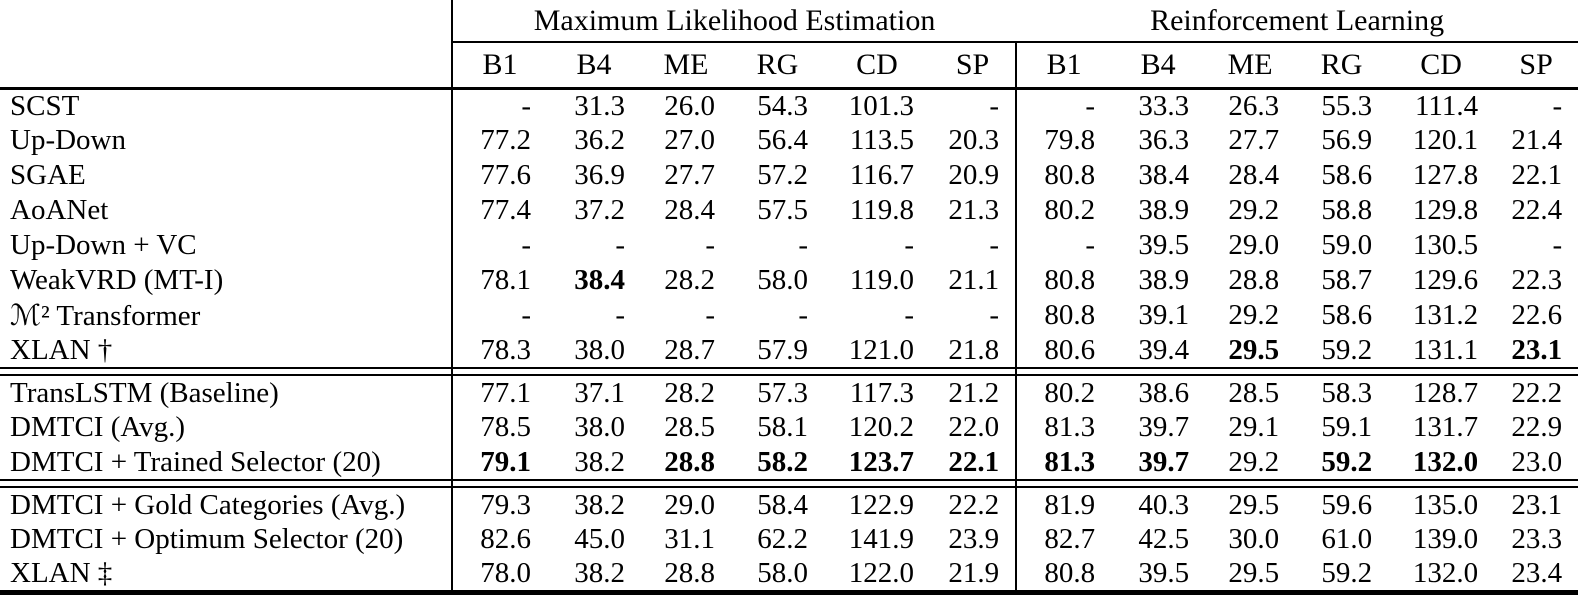  What do you see at coordinates (881, 140) in the screenshot?
I see `mle-cd-value: 113.5` at bounding box center [881, 140].